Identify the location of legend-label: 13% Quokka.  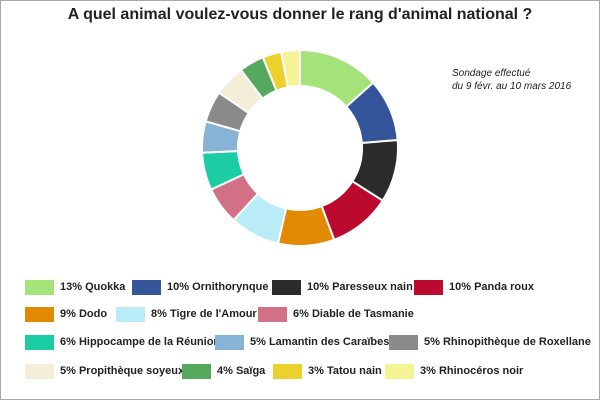
(93, 287).